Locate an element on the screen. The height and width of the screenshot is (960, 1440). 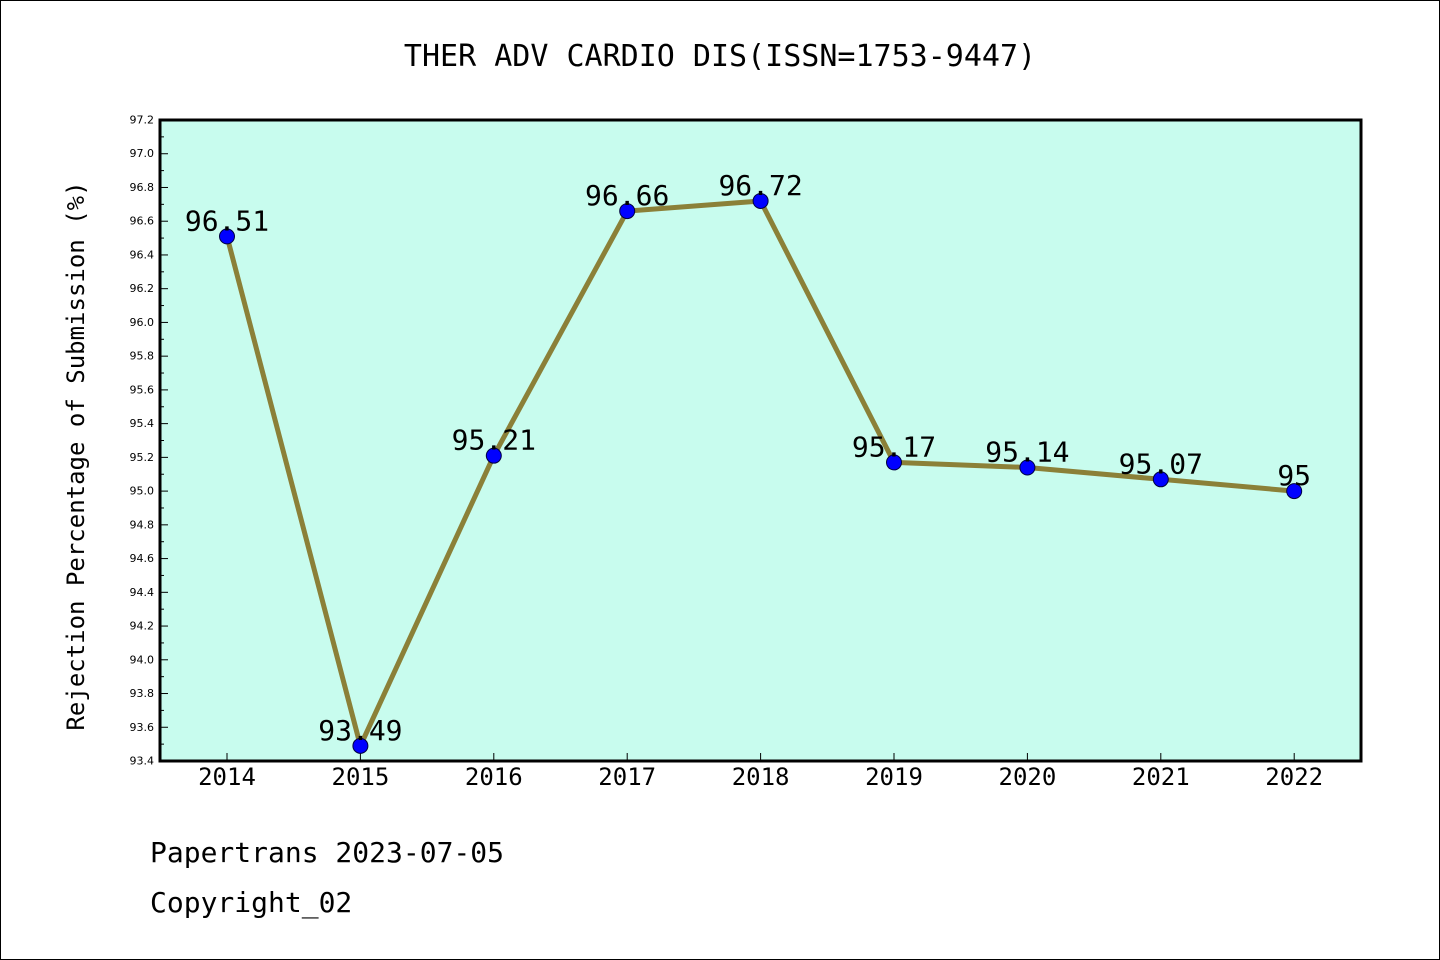
x-tick-label: 2017 is located at coordinates (627, 777).